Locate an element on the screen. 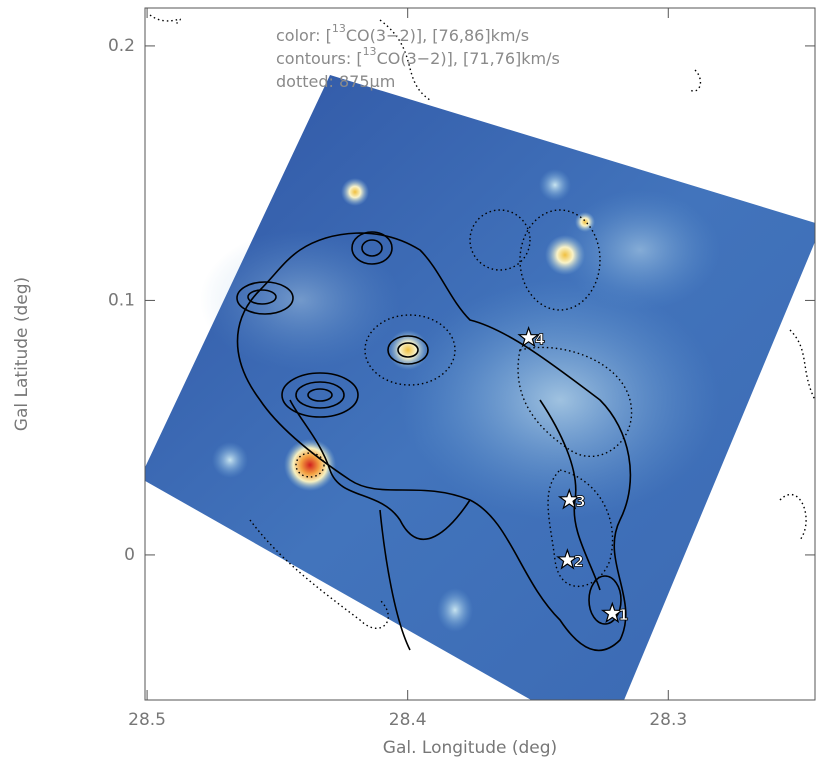 The width and height of the screenshot is (826, 770). annotation: contours: [13CO(3−2)], [71,76]km/s is located at coordinates (418, 56).